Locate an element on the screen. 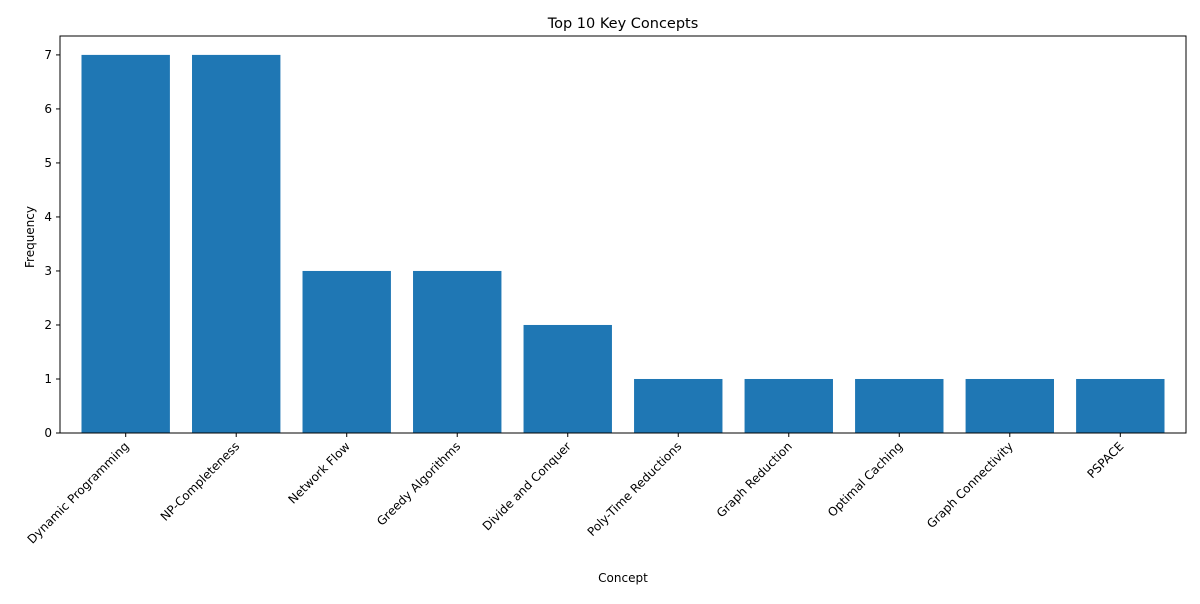 The width and height of the screenshot is (1200, 604). chart-title: Top 10 Key Concepts is located at coordinates (623, 24).